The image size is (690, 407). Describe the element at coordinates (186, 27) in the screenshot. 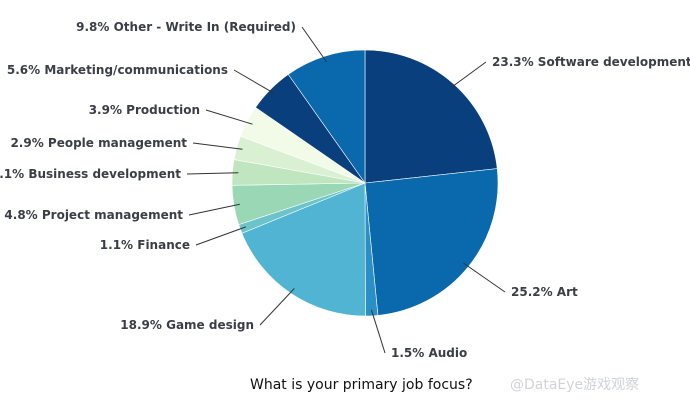

I see `slice-label: 9.8% Other - Write In (Required)` at that location.